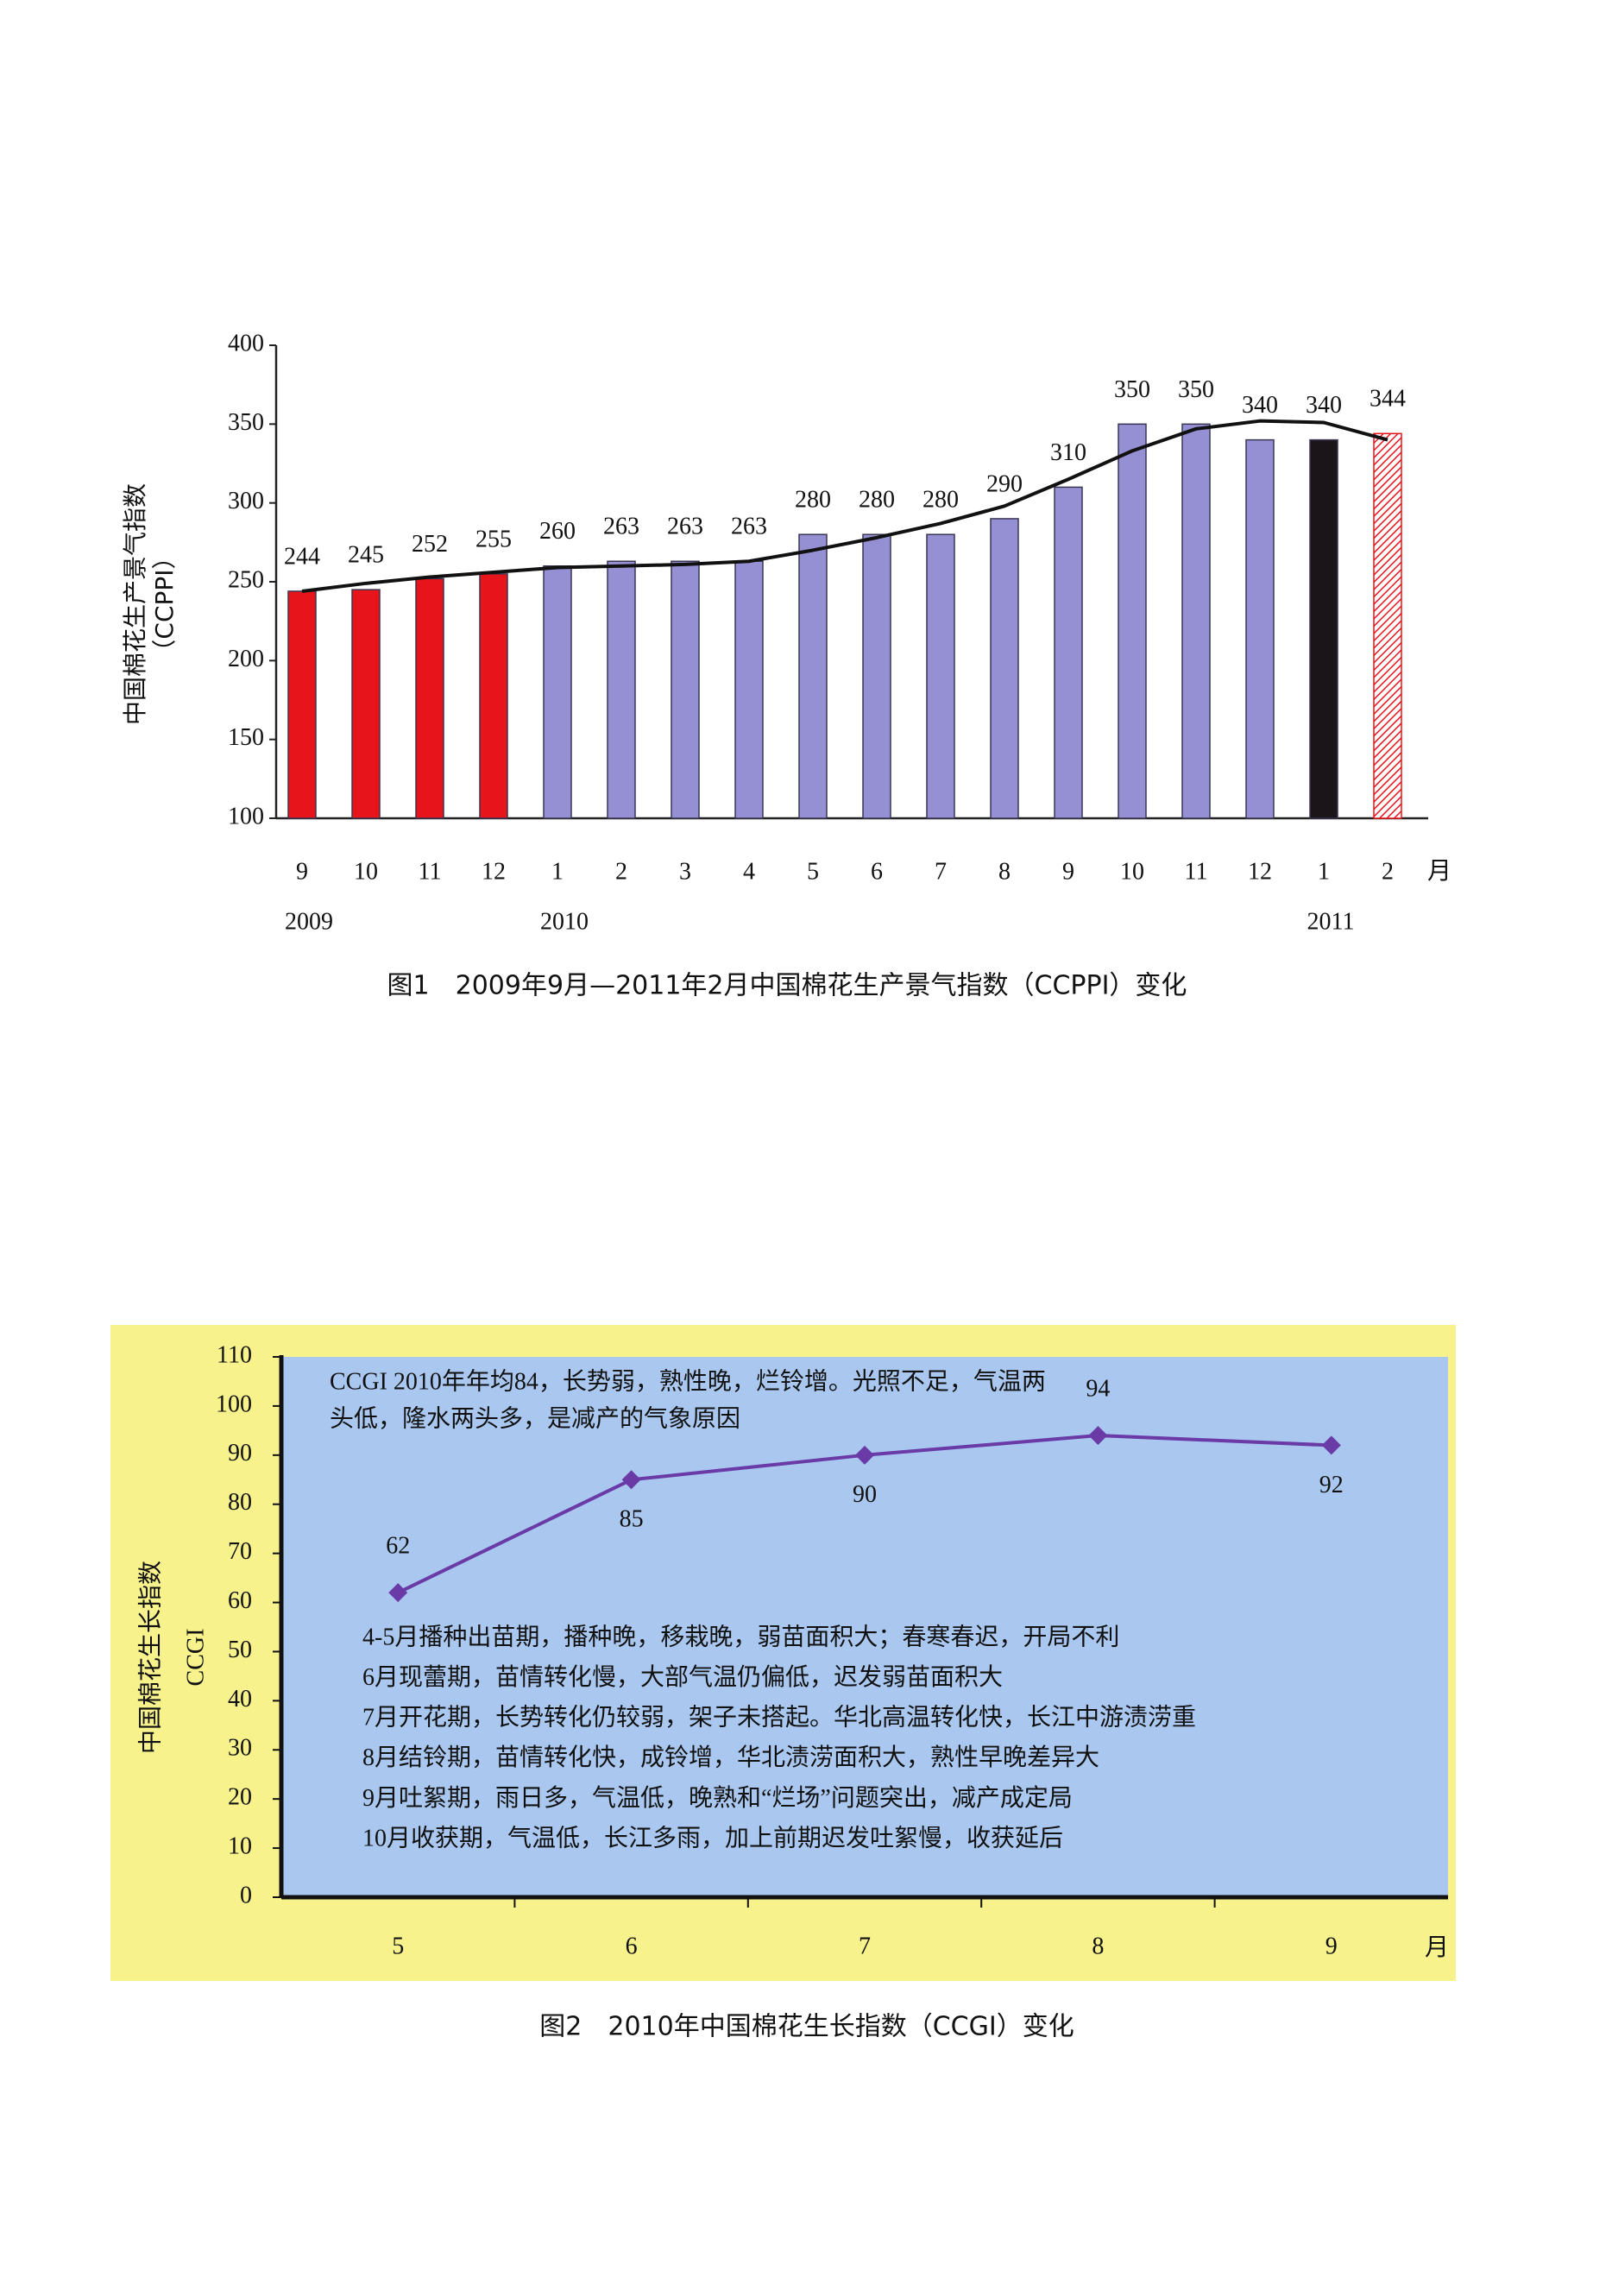  I want to click on value-label: 344, so click(1388, 399).